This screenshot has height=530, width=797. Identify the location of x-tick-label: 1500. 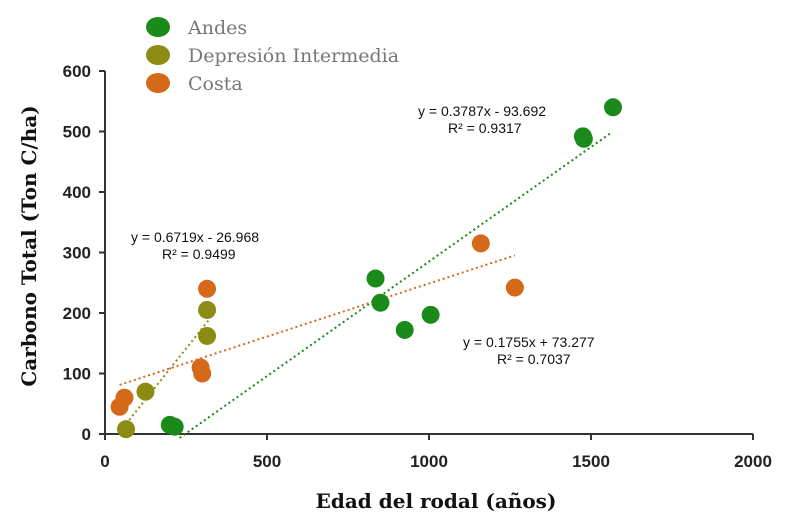
(591, 461).